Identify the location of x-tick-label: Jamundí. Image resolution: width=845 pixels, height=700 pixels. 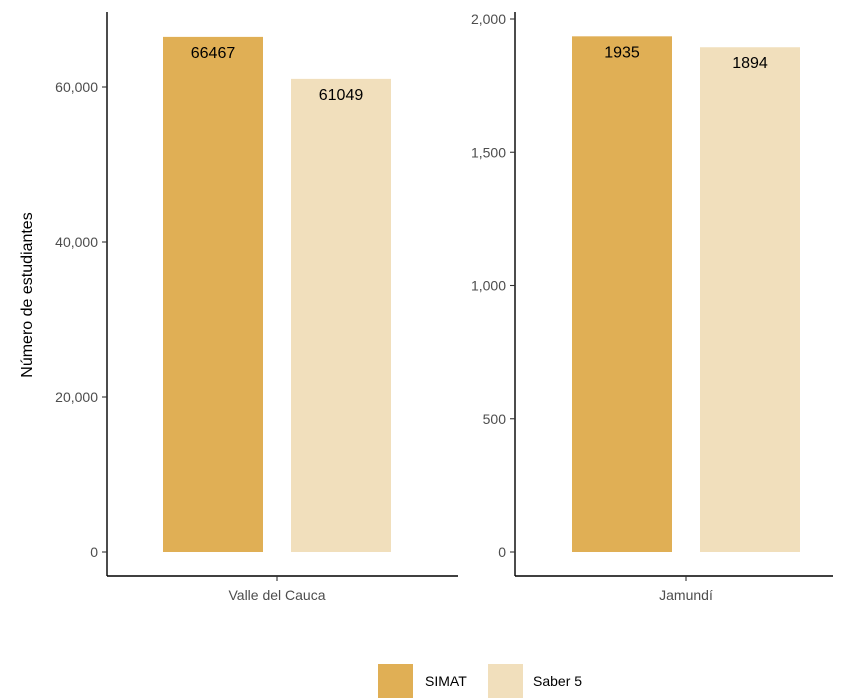
(686, 595).